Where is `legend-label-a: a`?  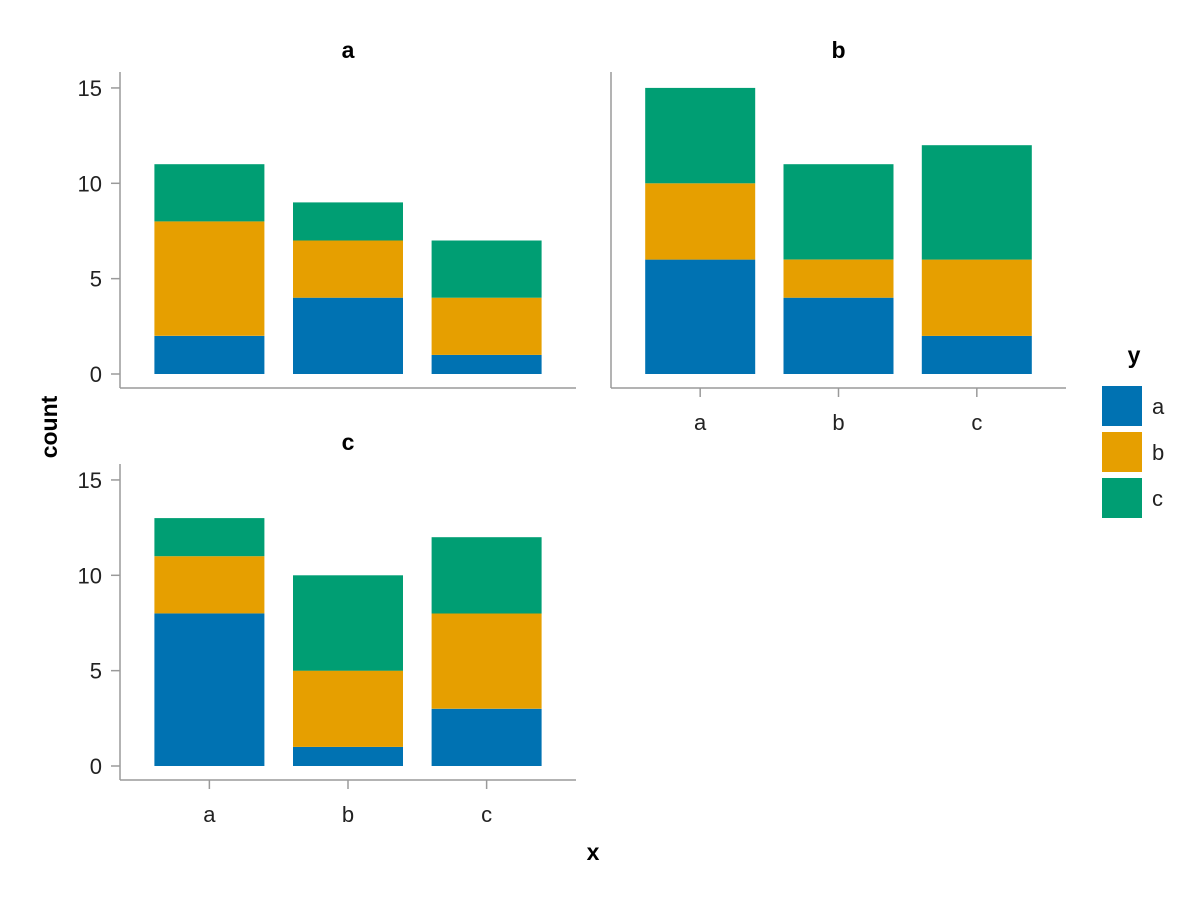
legend-label-a: a is located at coordinates (1158, 406).